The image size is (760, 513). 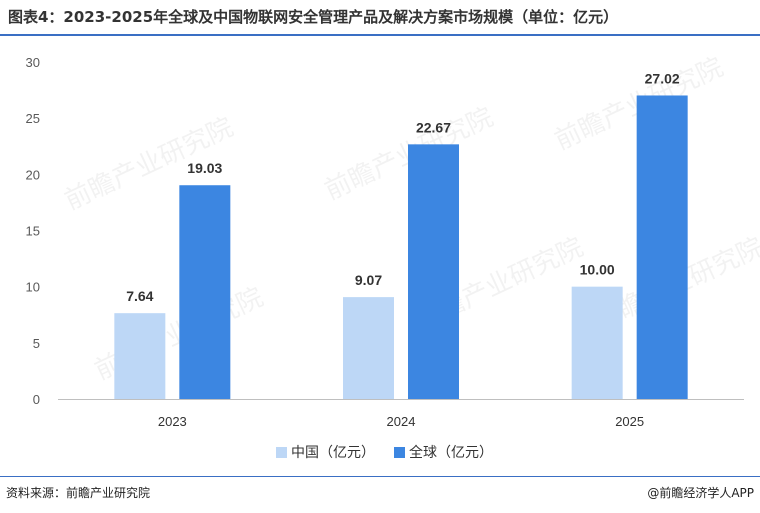 I want to click on x-tick-label: 2024, so click(x=401, y=421).